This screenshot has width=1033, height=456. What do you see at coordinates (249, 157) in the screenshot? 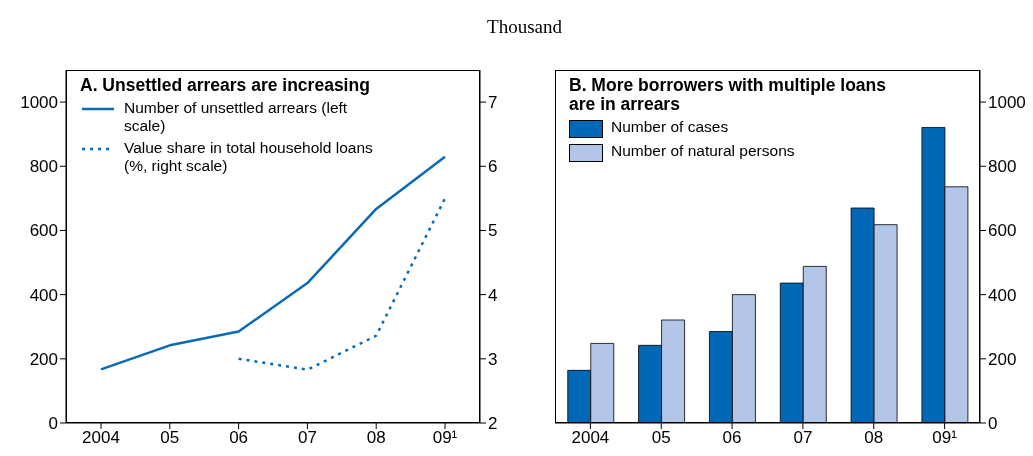
I see `legend-label: Value share in total household loans (%, right scale)` at bounding box center [249, 157].